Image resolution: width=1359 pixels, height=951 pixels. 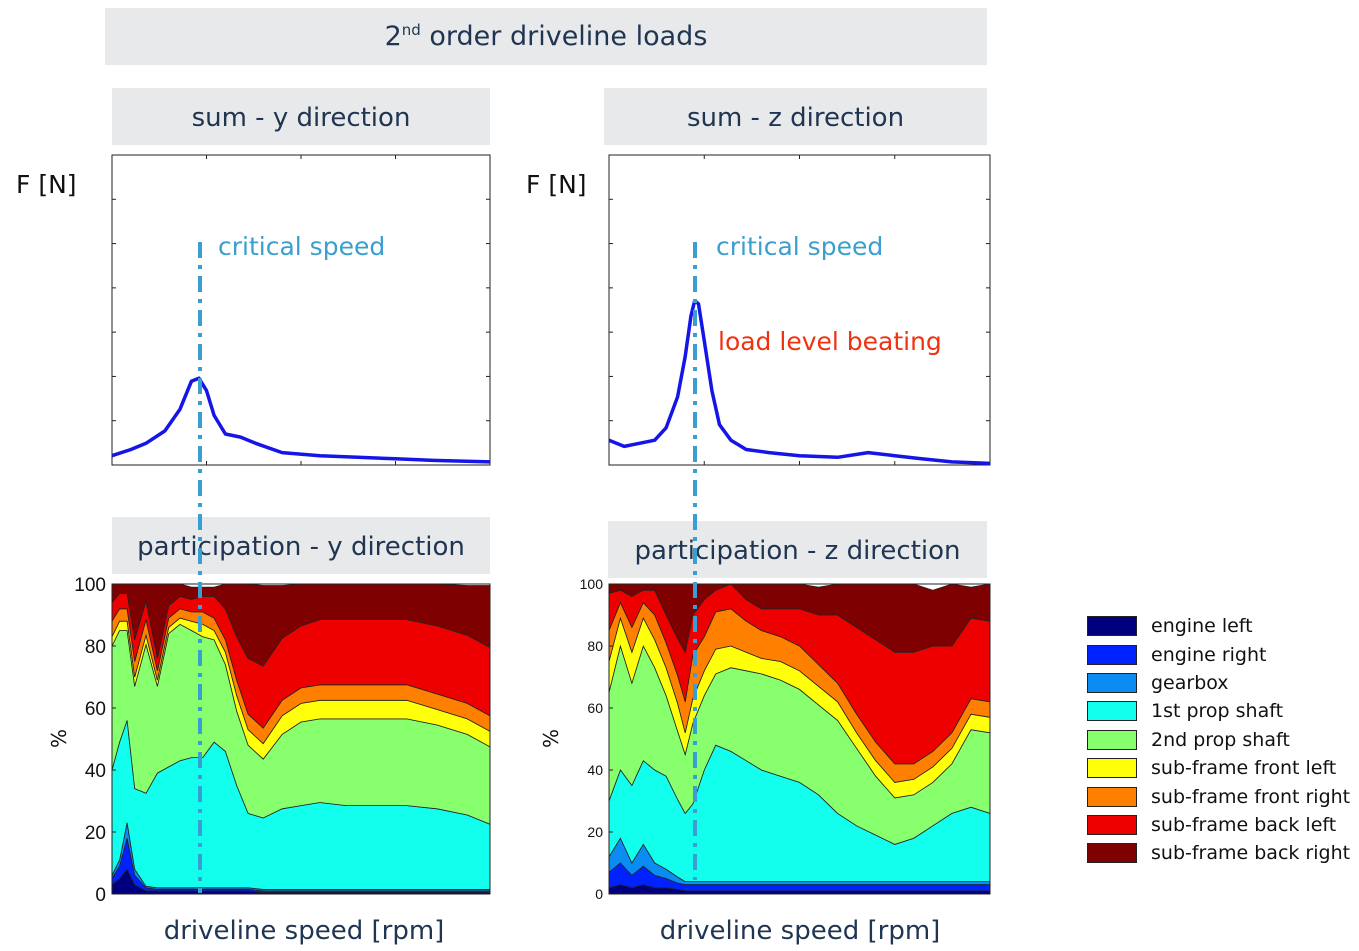 I want to click on legend-item: gearbox, so click(x=1218, y=683).